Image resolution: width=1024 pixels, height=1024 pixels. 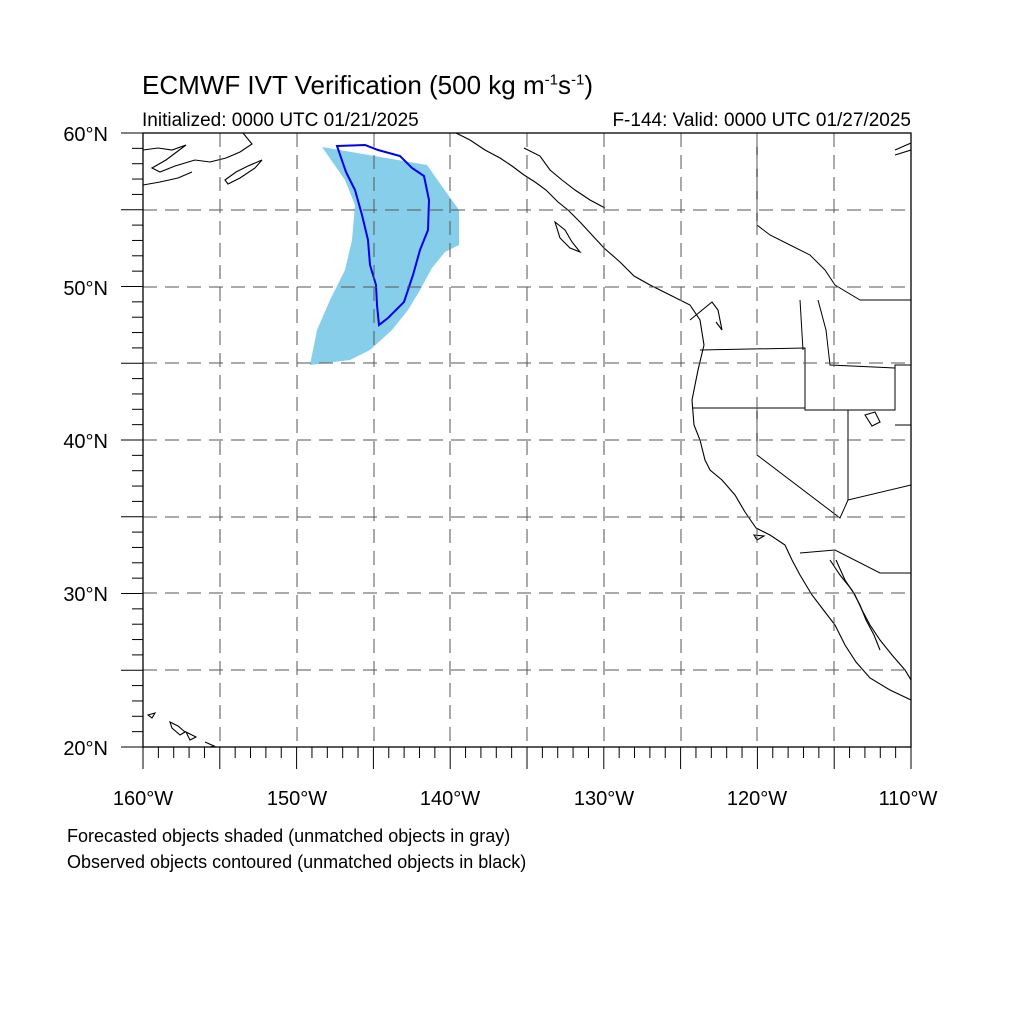 What do you see at coordinates (85, 135) in the screenshot?
I see `lat-label-60n: 60°N` at bounding box center [85, 135].